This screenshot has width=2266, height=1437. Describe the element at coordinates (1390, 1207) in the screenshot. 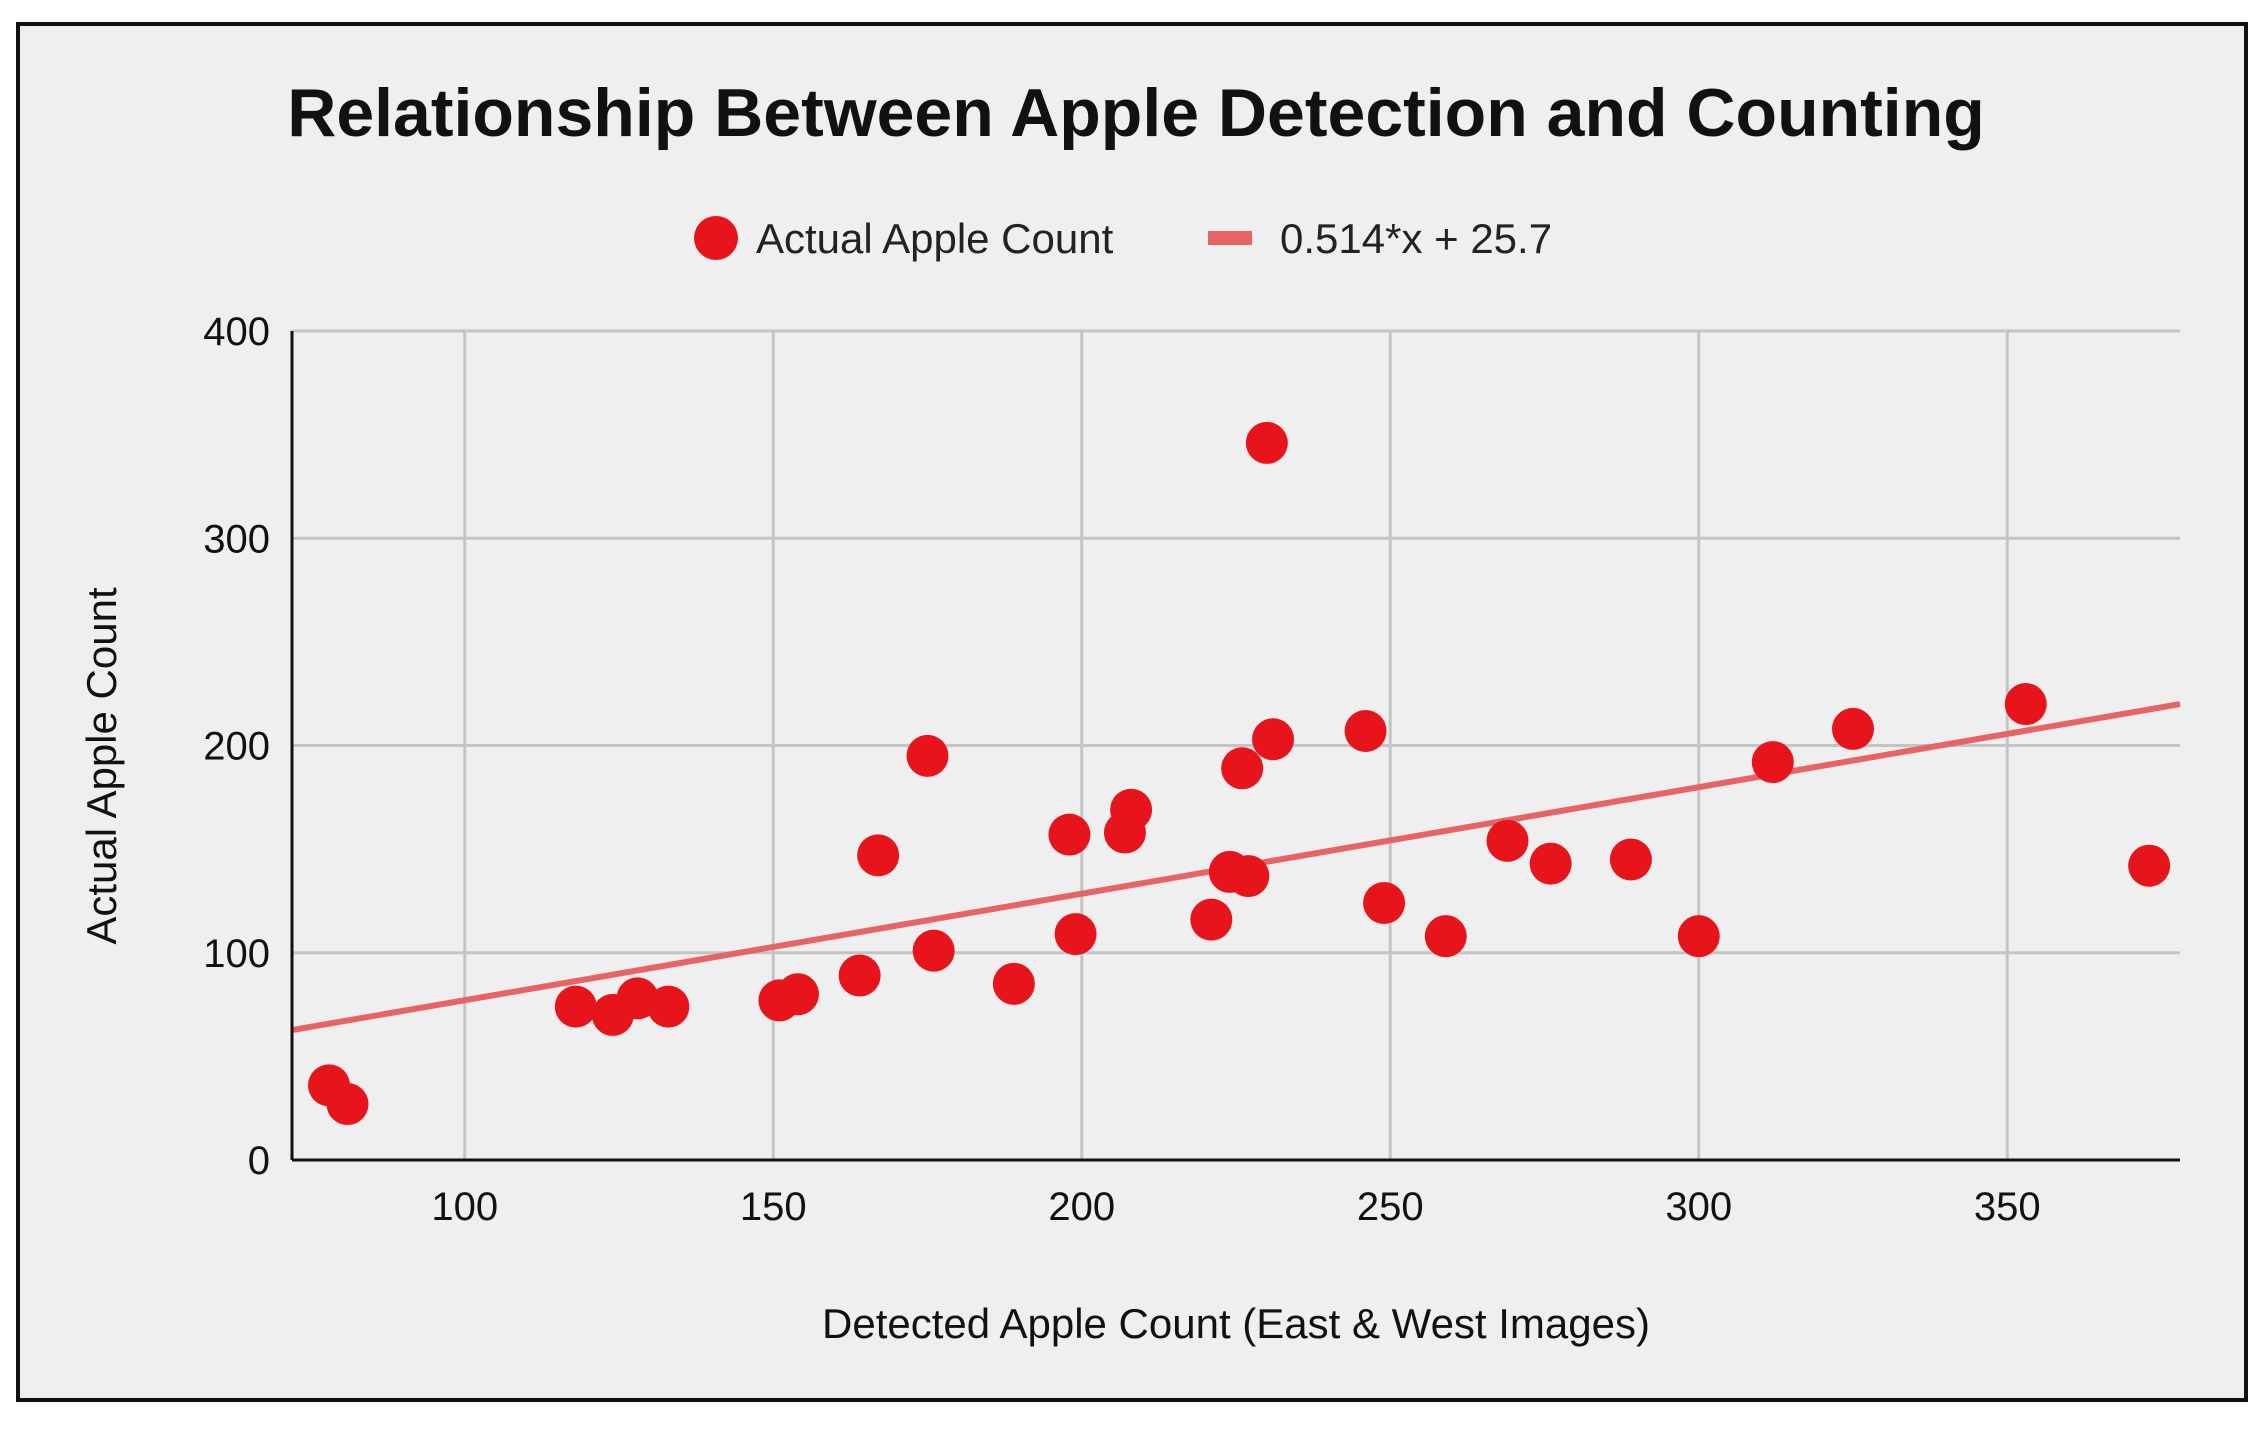

I see `x-tick-label: 250` at that location.